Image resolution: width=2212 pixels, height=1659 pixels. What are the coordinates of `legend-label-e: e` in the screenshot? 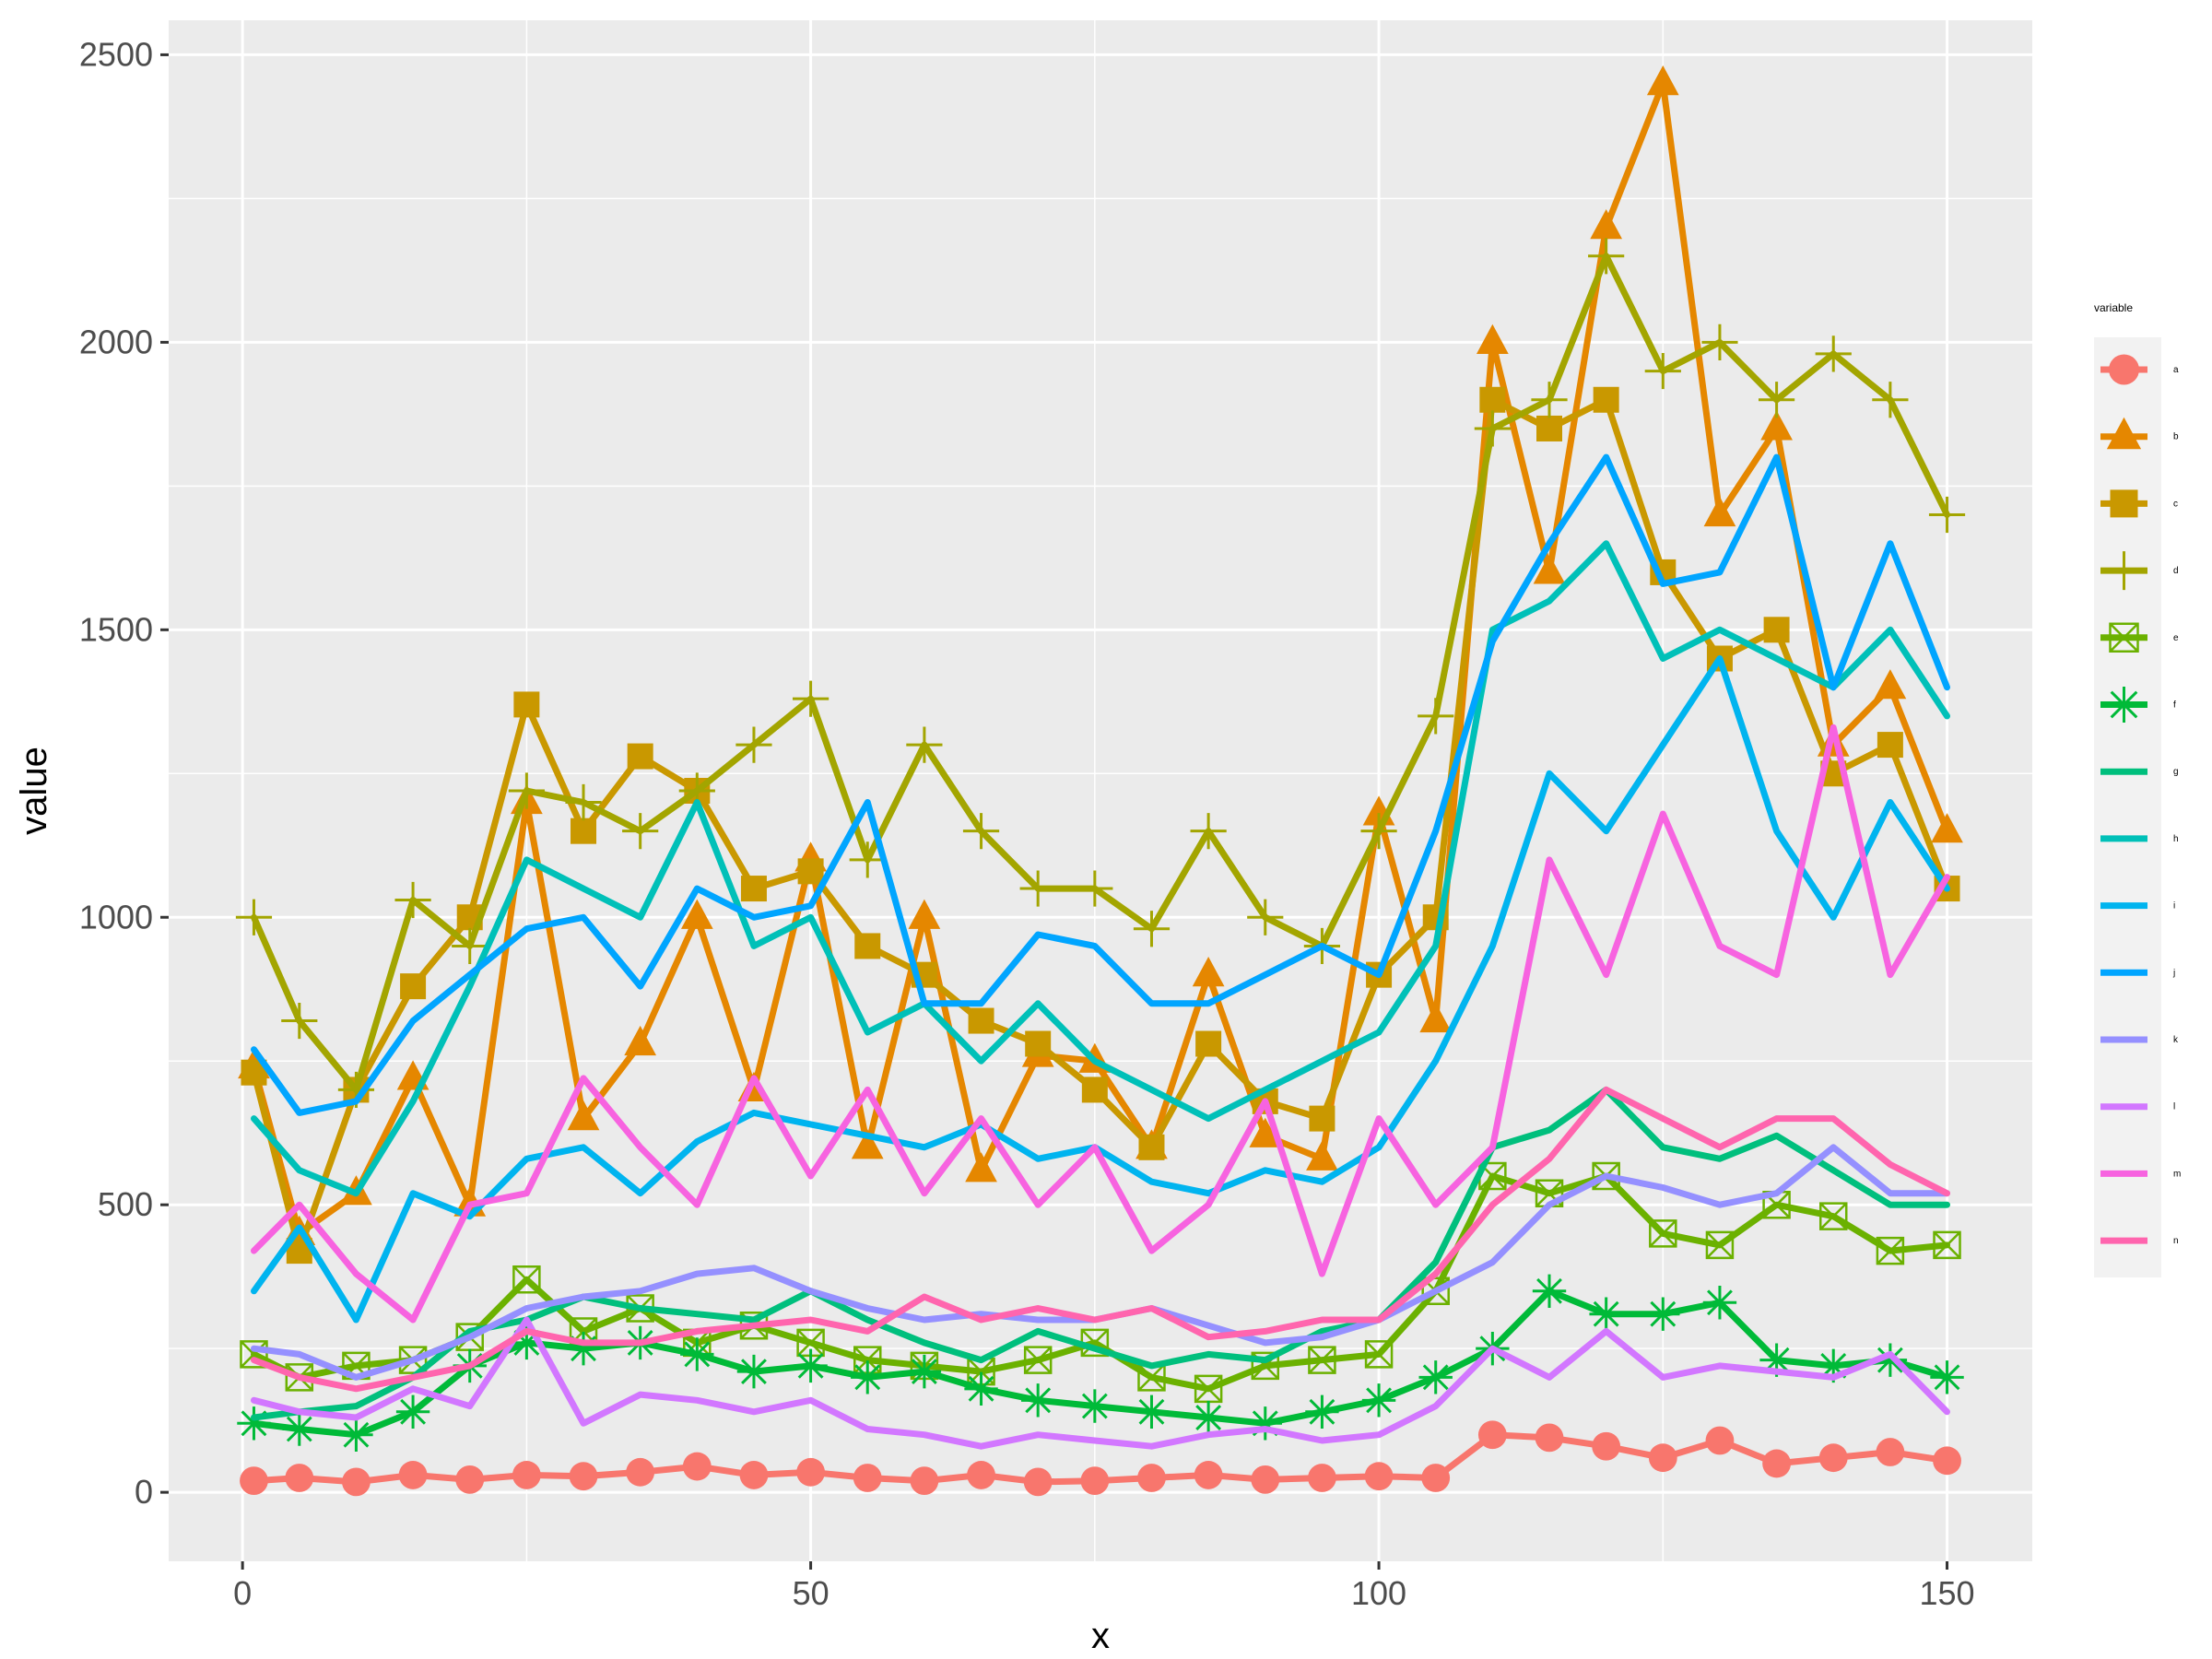 It's located at (2176, 638).